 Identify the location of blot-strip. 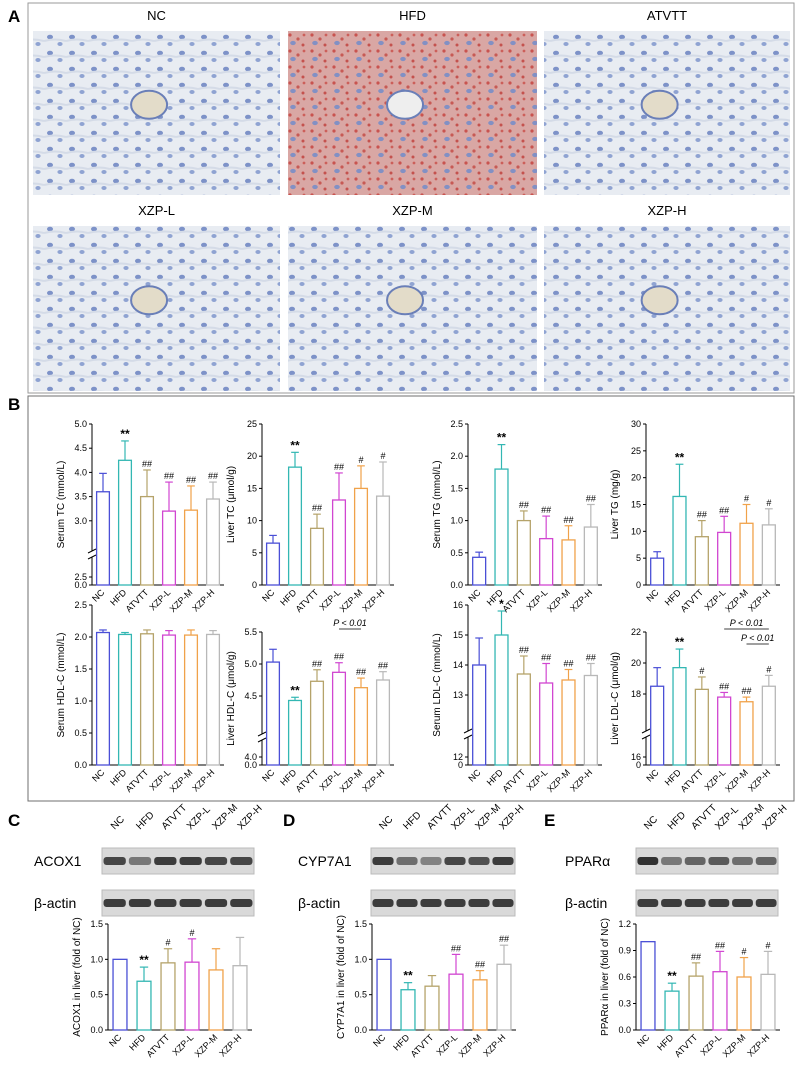
(707, 903).